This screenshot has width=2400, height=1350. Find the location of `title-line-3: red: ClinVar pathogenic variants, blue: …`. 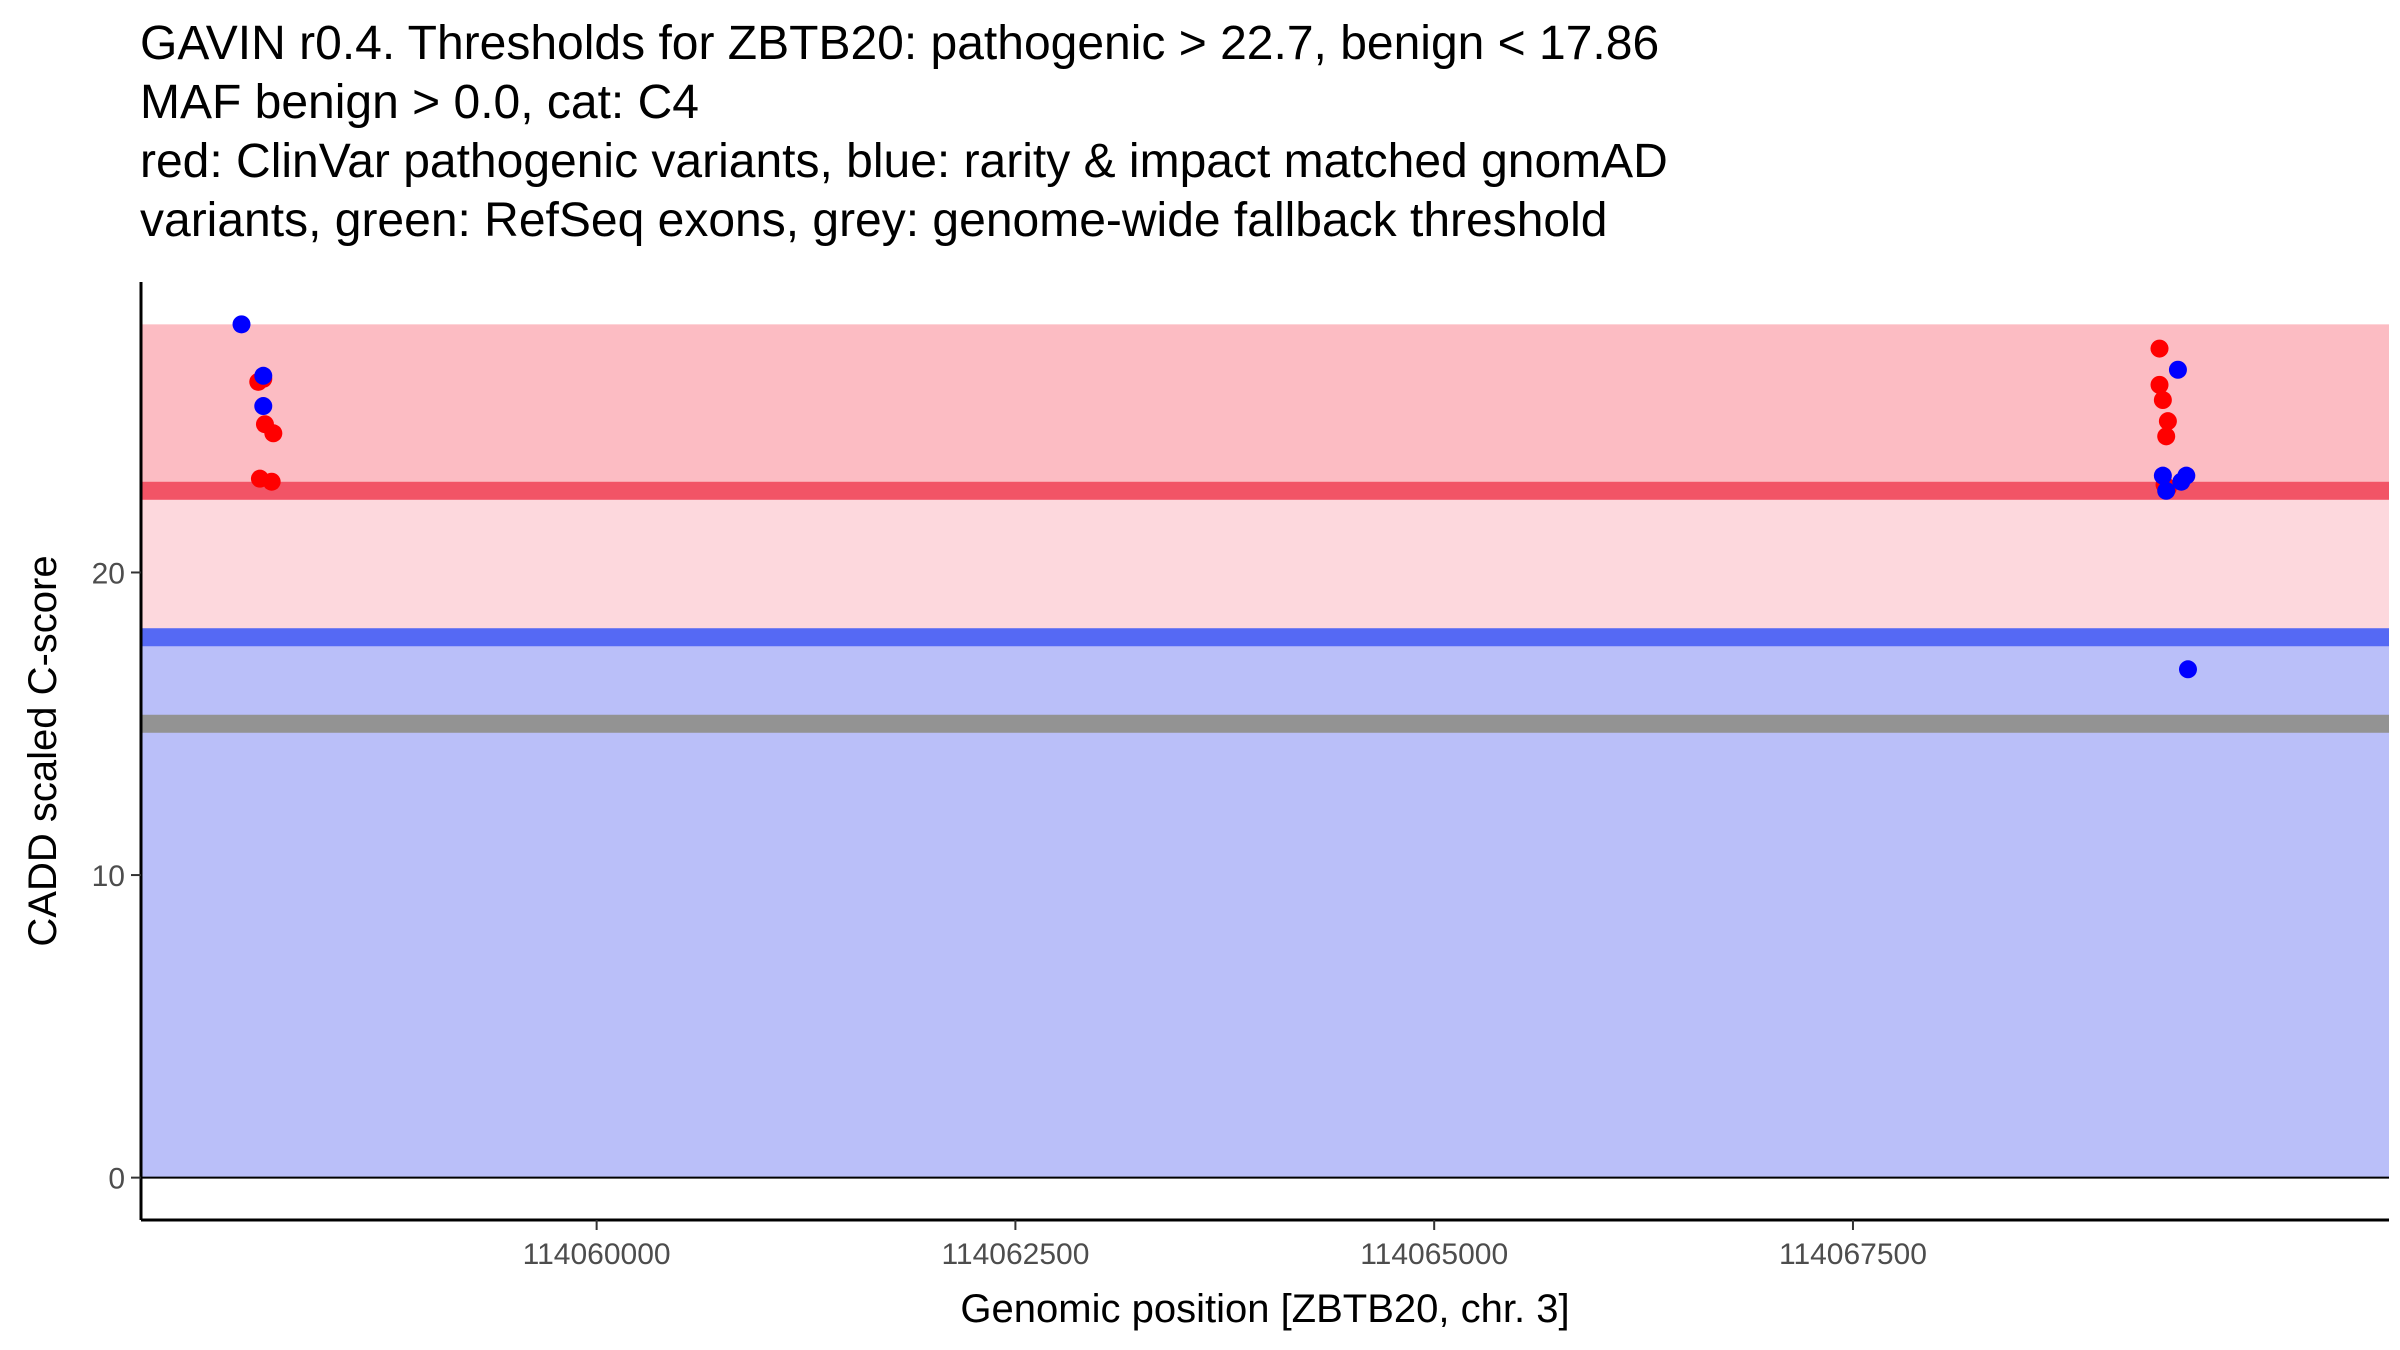

title-line-3: red: ClinVar pathogenic variants, blue: … is located at coordinates (904, 161).